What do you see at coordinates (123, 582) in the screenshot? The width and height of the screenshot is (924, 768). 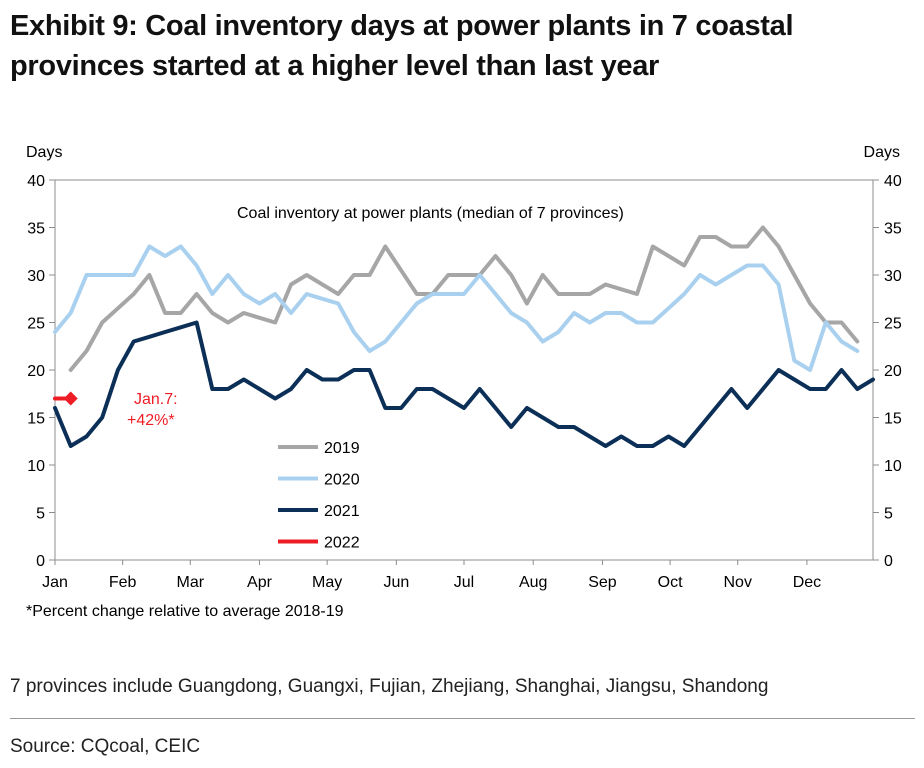 I see `x-tick-label-feb: Feb` at bounding box center [123, 582].